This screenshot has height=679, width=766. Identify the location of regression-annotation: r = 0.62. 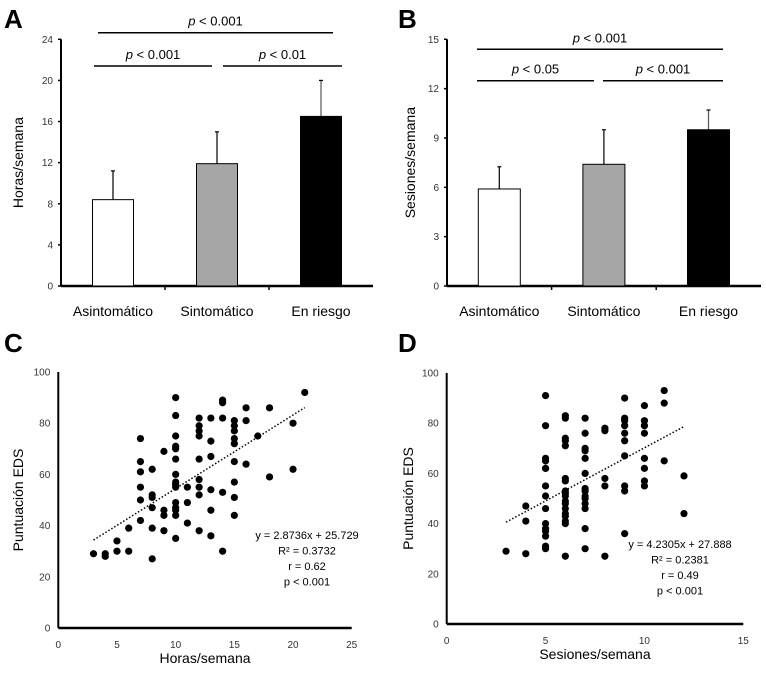
(307, 567).